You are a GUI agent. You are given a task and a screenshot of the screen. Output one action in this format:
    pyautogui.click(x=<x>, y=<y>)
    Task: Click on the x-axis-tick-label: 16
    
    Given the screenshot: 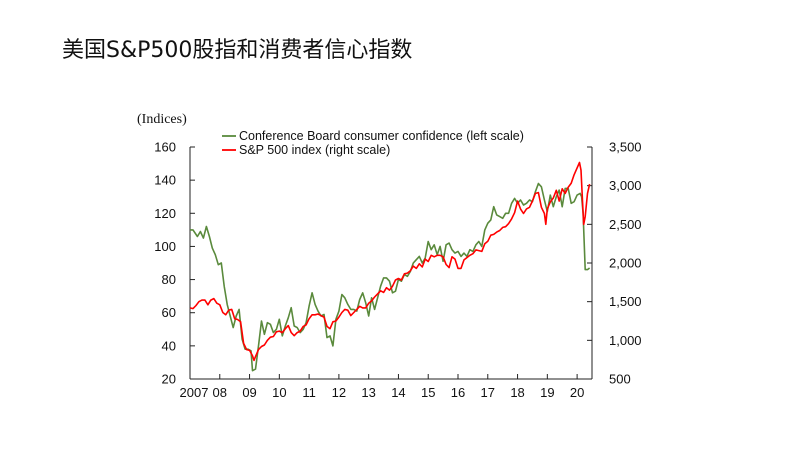 What is the action you would take?
    pyautogui.click(x=458, y=392)
    